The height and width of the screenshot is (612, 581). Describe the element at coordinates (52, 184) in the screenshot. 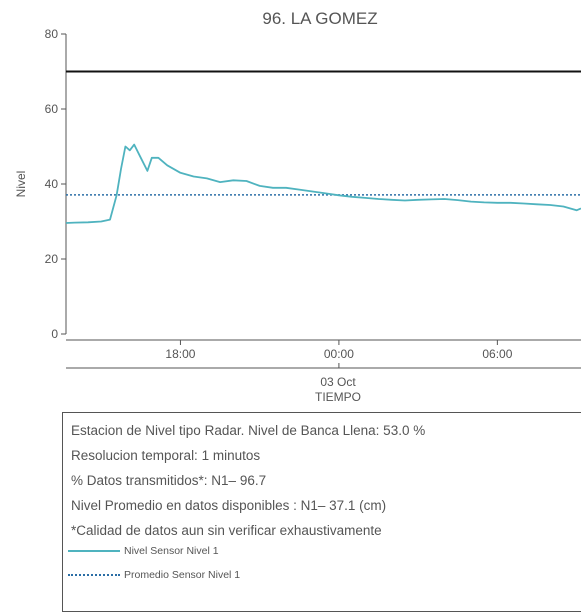

I see `y-tick-label: 40` at that location.